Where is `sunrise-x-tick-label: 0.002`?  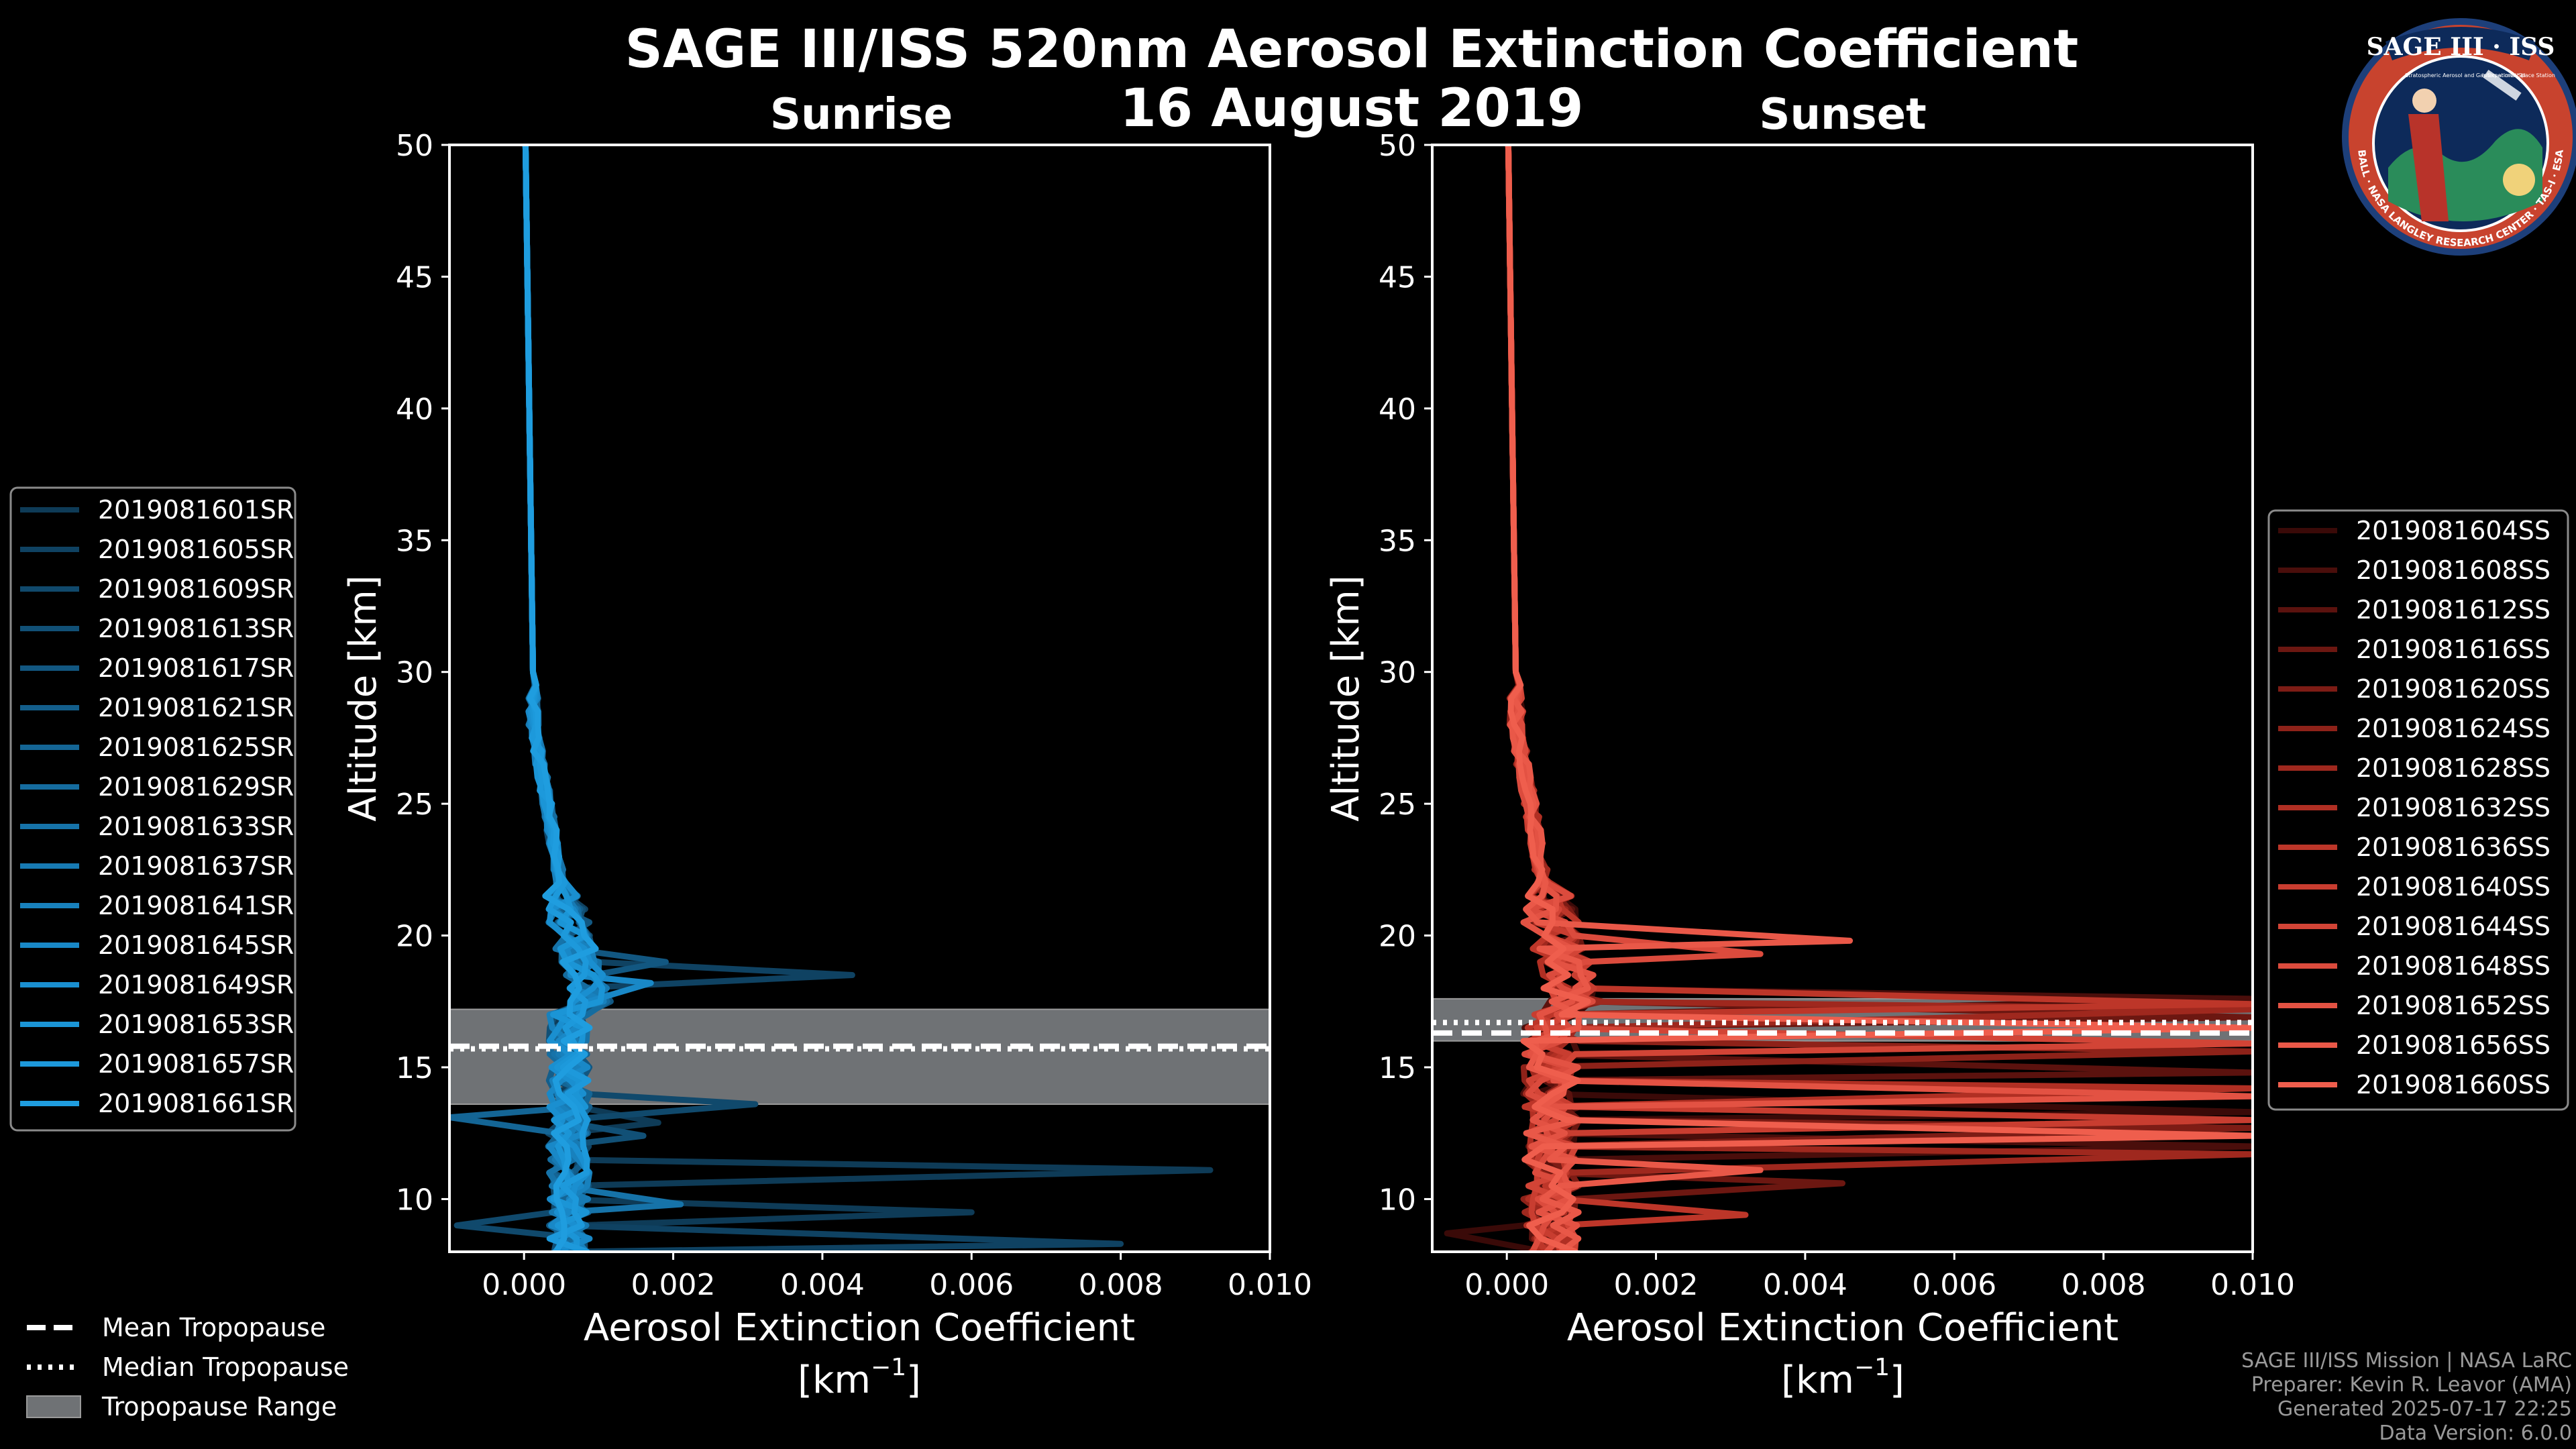 sunrise-x-tick-label: 0.002 is located at coordinates (673, 1285).